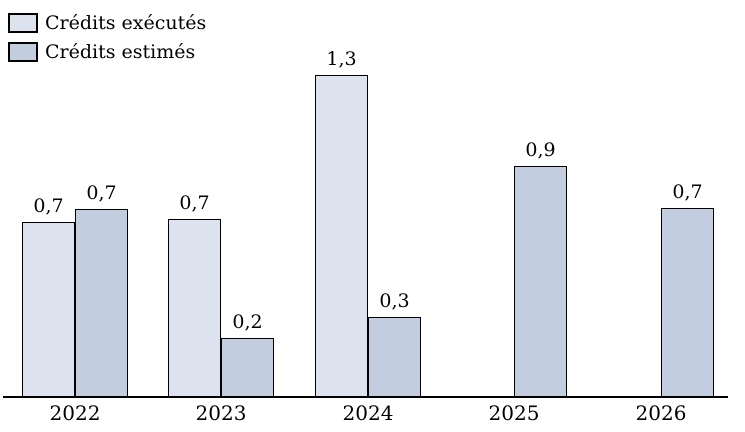  I want to click on bar-estimes-2024, so click(394, 357).